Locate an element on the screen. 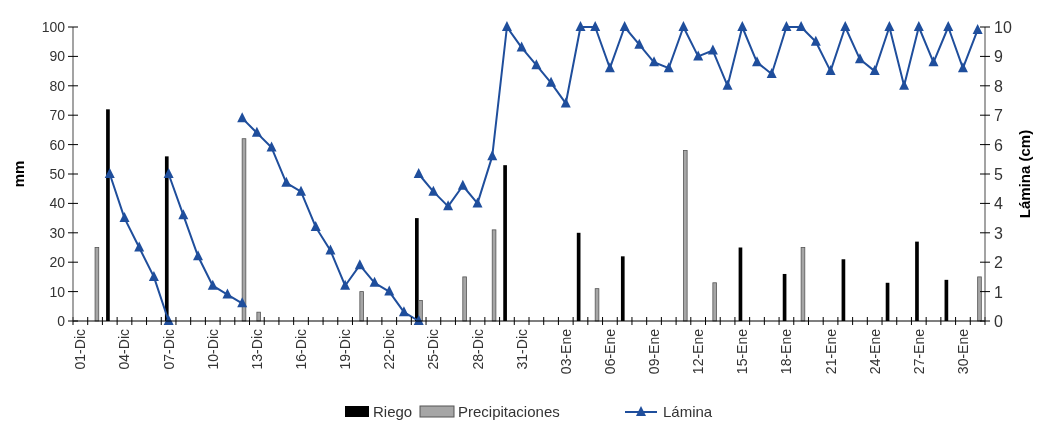 This screenshot has width=1038, height=428. y2-tick-label: 2 is located at coordinates (998, 263).